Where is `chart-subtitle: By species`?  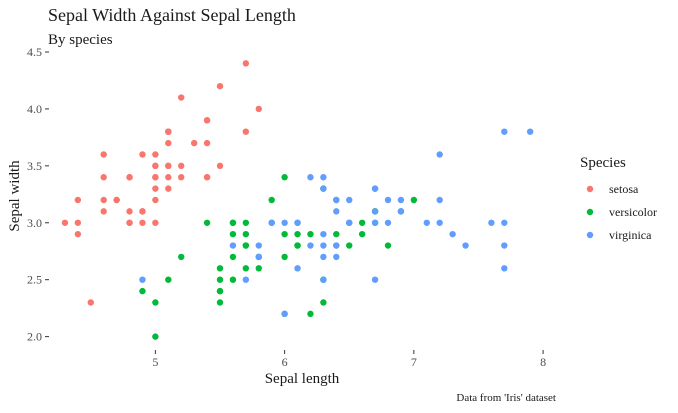 chart-subtitle: By species is located at coordinates (80, 40).